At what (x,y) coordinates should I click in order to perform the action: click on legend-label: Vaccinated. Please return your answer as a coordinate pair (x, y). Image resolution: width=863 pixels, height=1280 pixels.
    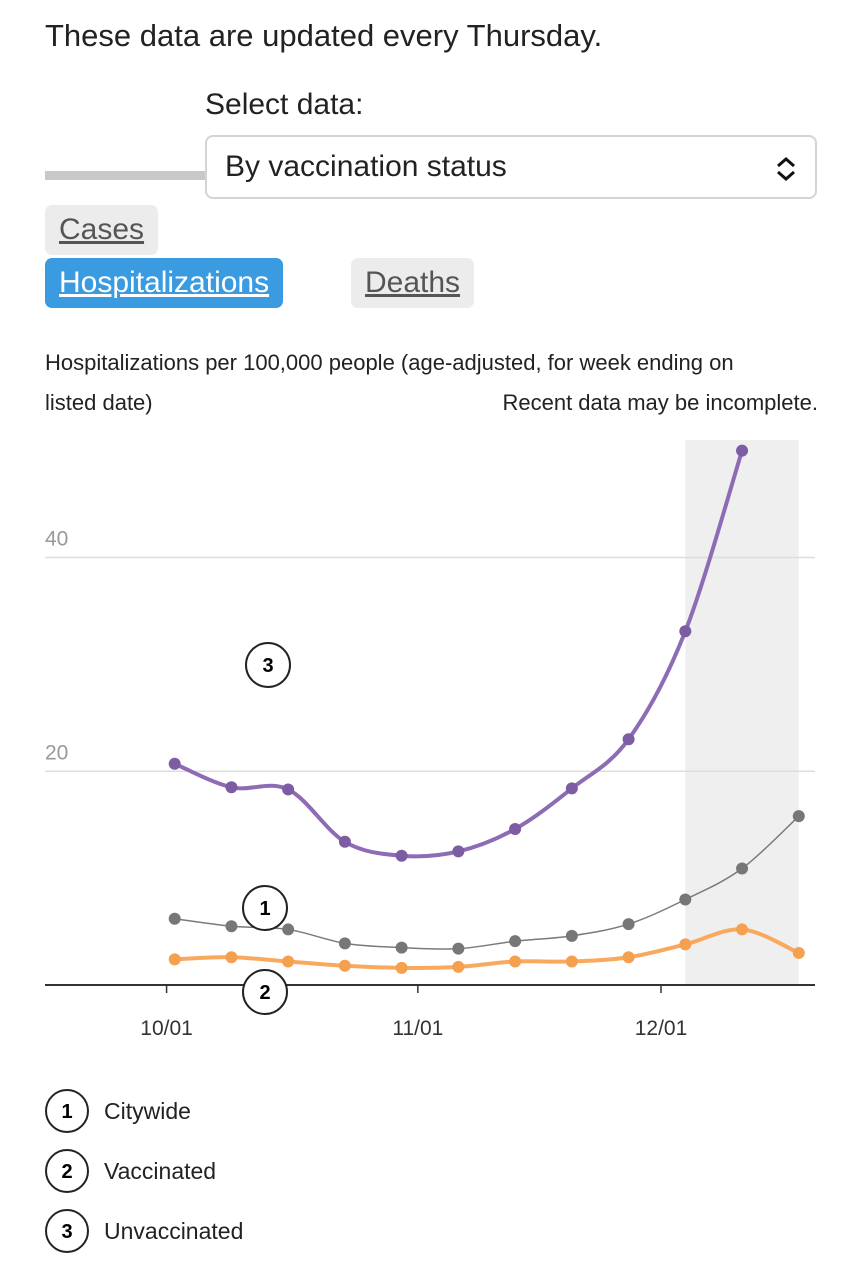
    Looking at the image, I should click on (160, 1171).